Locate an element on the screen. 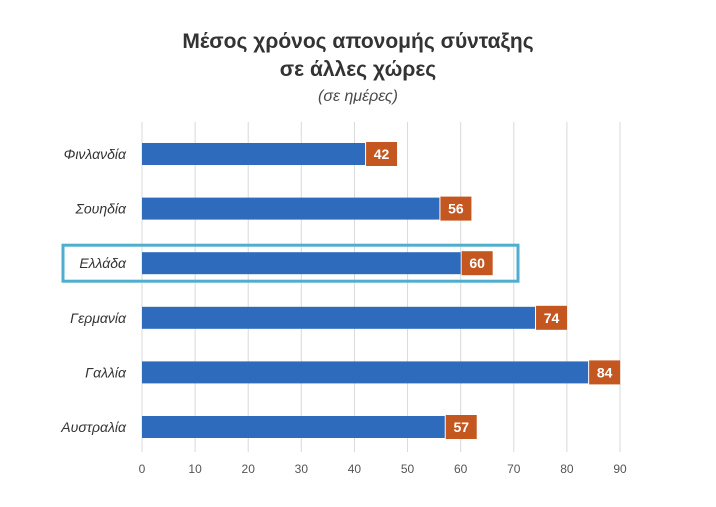 The image size is (716, 507). x-tick-label: 30 is located at coordinates (302, 469).